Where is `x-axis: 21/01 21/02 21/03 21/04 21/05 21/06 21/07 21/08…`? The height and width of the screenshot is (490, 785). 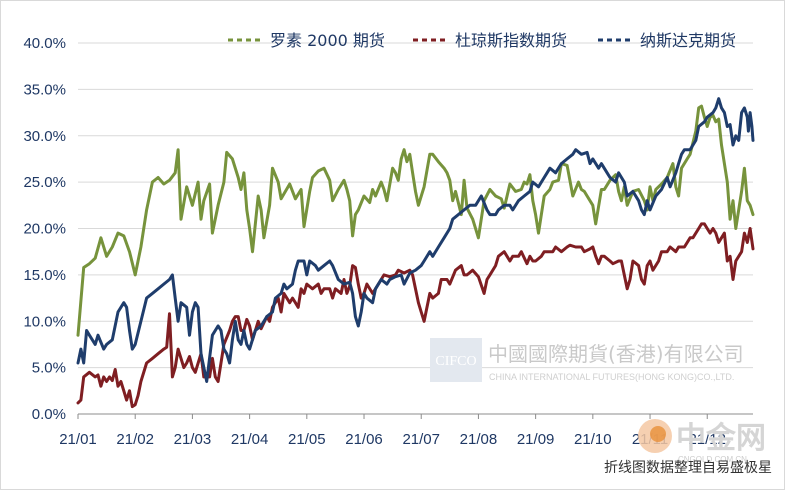
x-axis: 21/01 21/02 21/03 21/04 21/05 21/06 21/07 21/08… is located at coordinates (406, 430).